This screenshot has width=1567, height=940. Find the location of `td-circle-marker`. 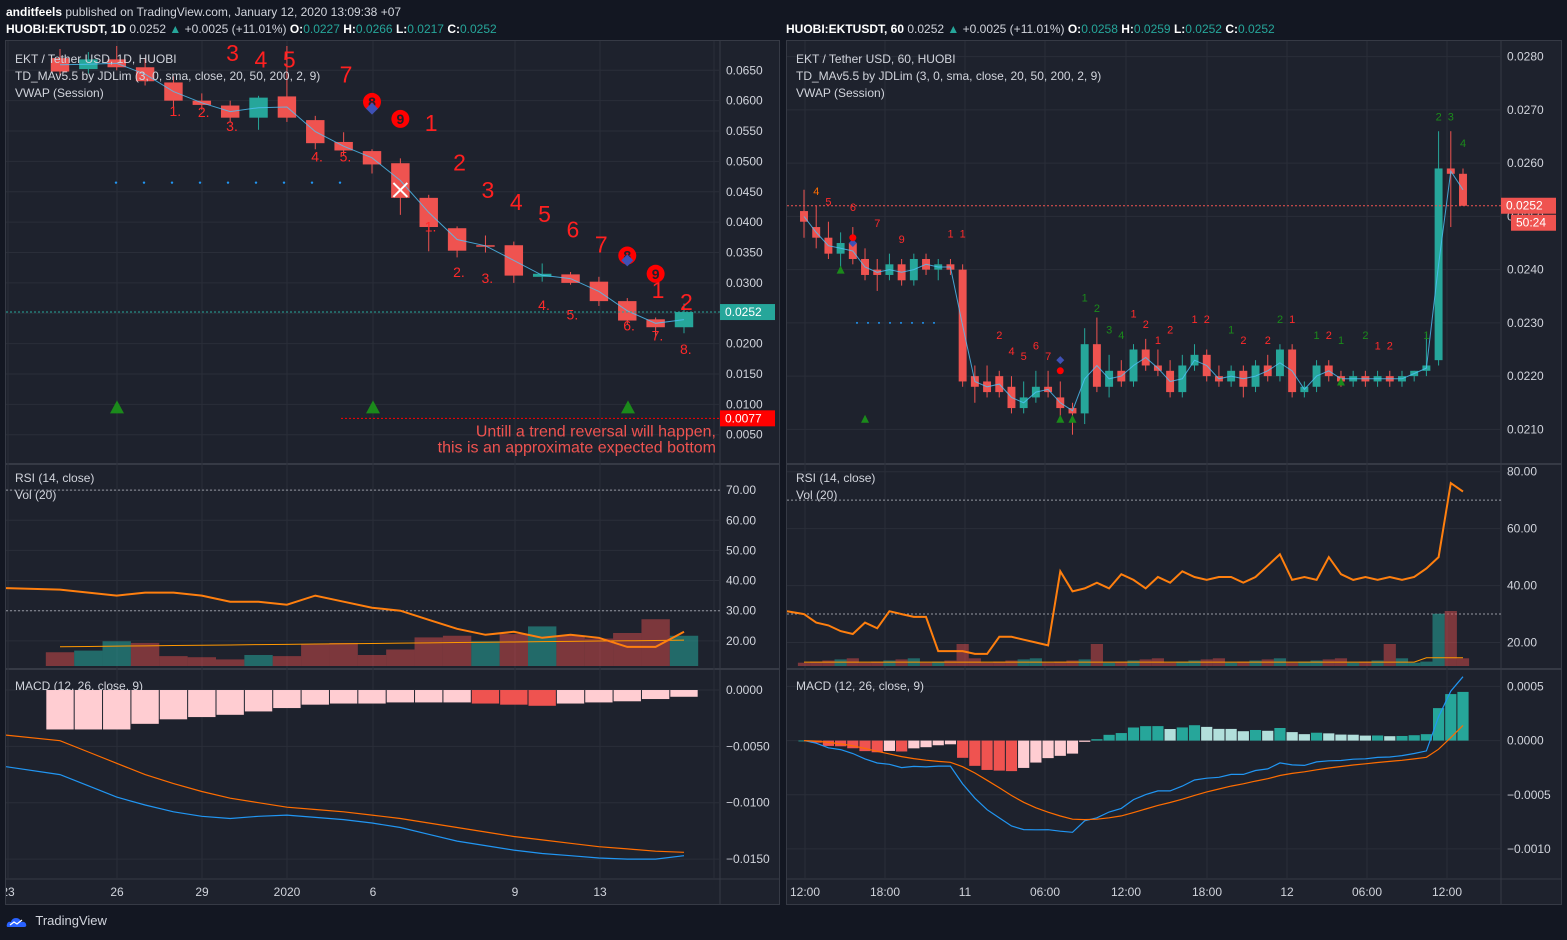

td-circle-marker is located at coordinates (372, 101).